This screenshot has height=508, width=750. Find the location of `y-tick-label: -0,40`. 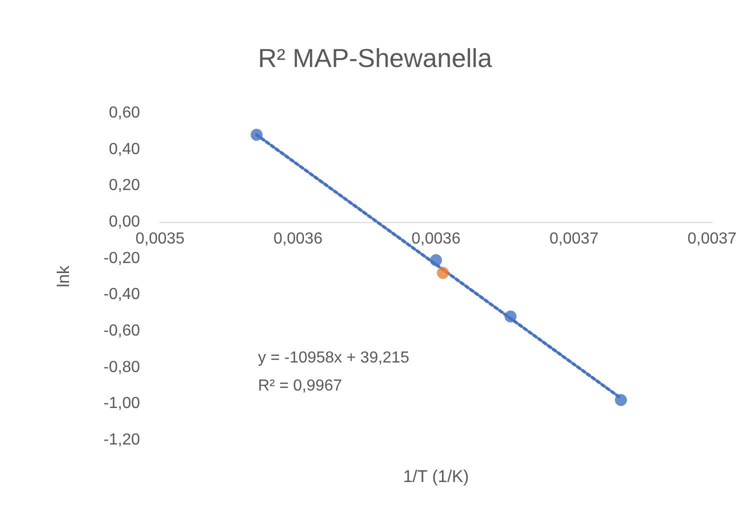

y-tick-label: -0,40 is located at coordinates (122, 295).